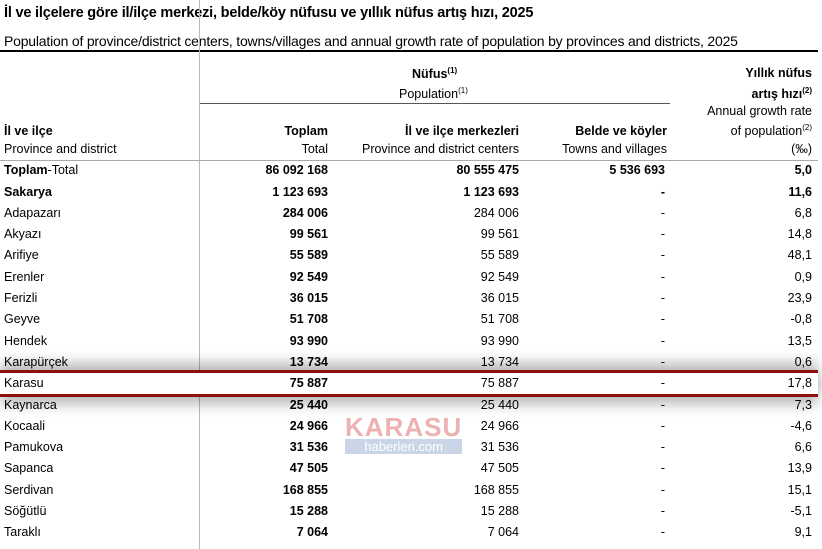  Describe the element at coordinates (24, 276) in the screenshot. I see `cell-name: Erenler` at that location.